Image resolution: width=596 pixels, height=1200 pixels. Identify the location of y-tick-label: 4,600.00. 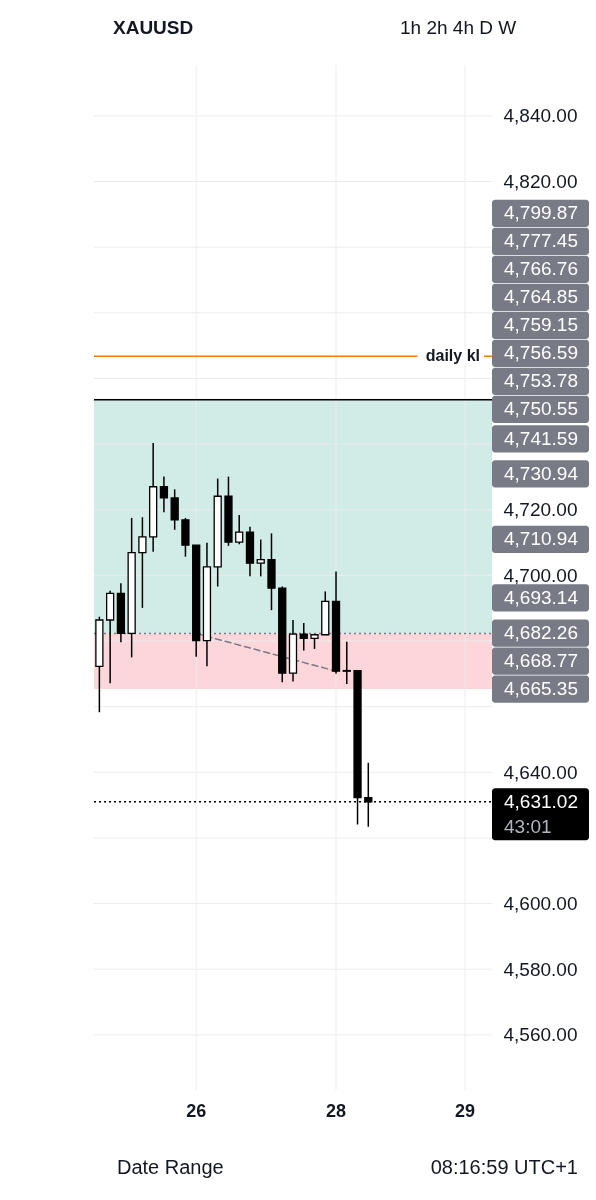
(540, 904).